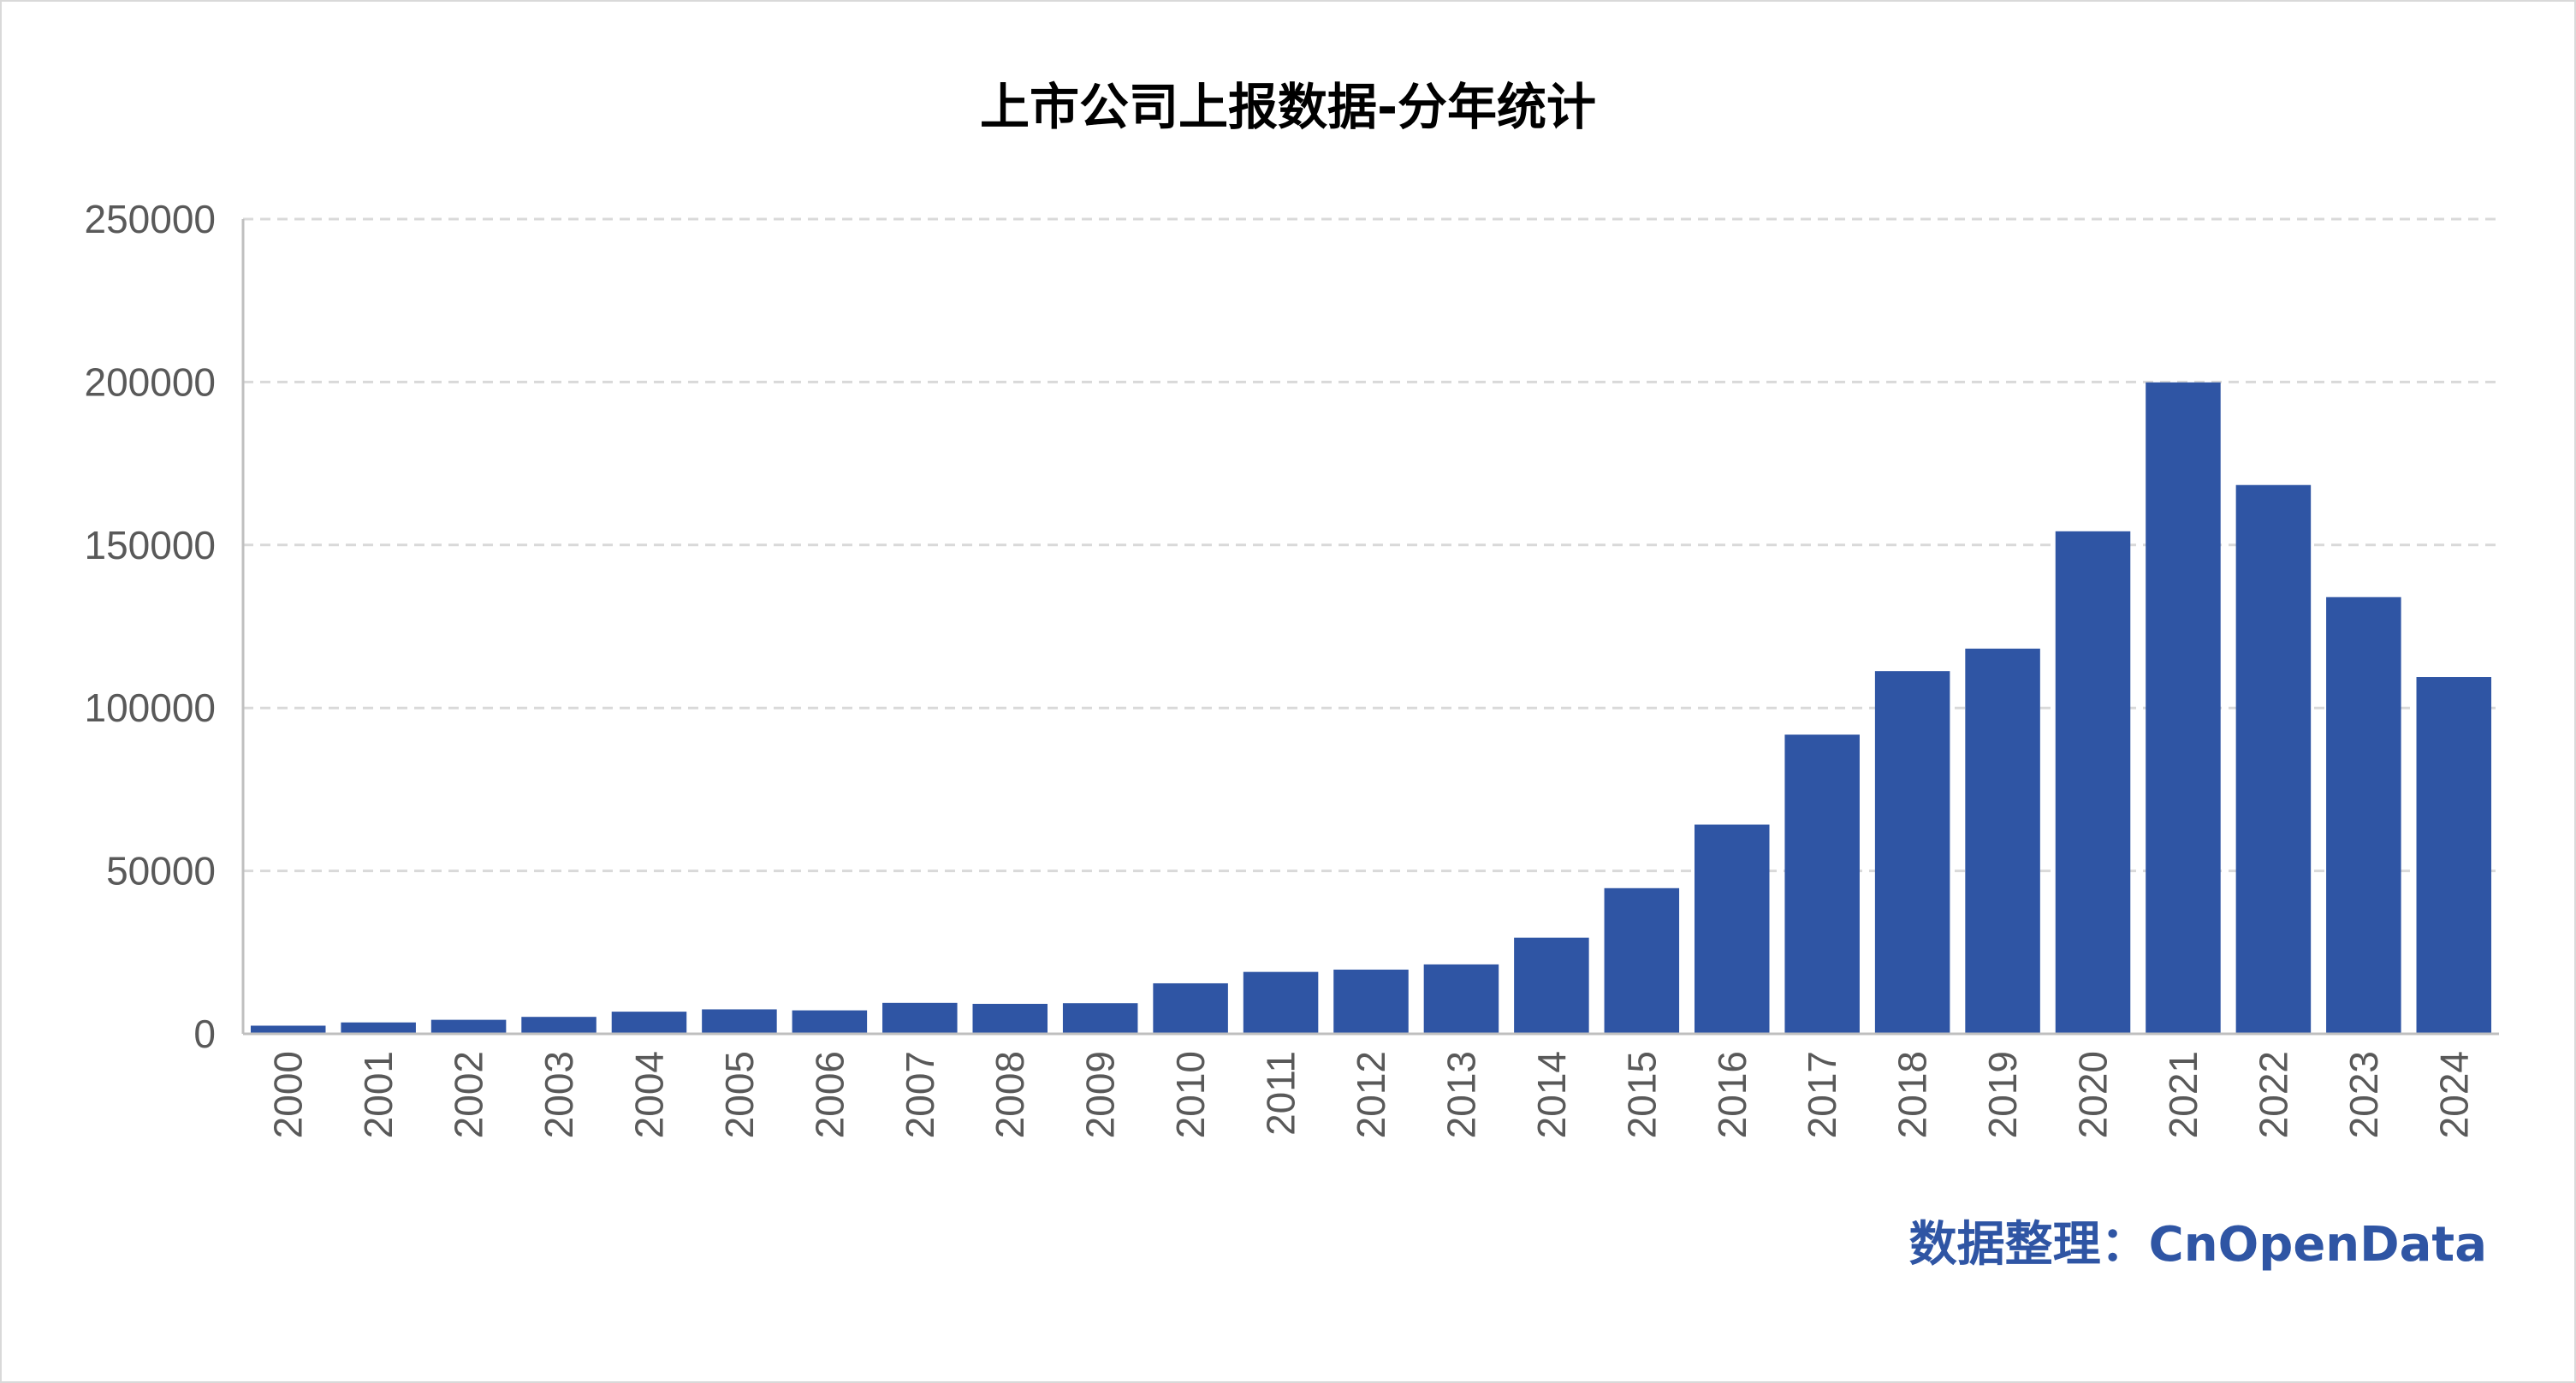 The height and width of the screenshot is (1383, 2576). I want to click on x-tick-label: 2000, so click(288, 1094).